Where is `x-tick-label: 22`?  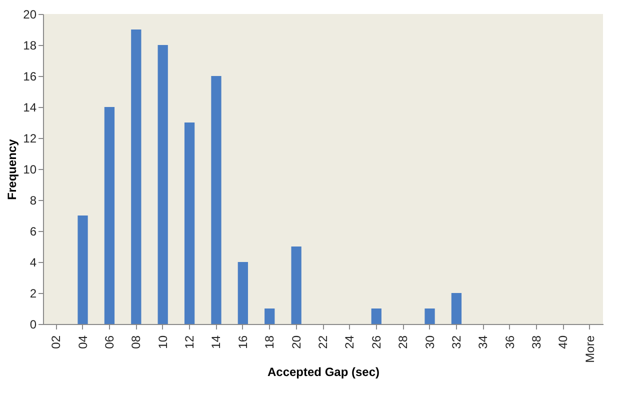 x-tick-label: 22 is located at coordinates (323, 342).